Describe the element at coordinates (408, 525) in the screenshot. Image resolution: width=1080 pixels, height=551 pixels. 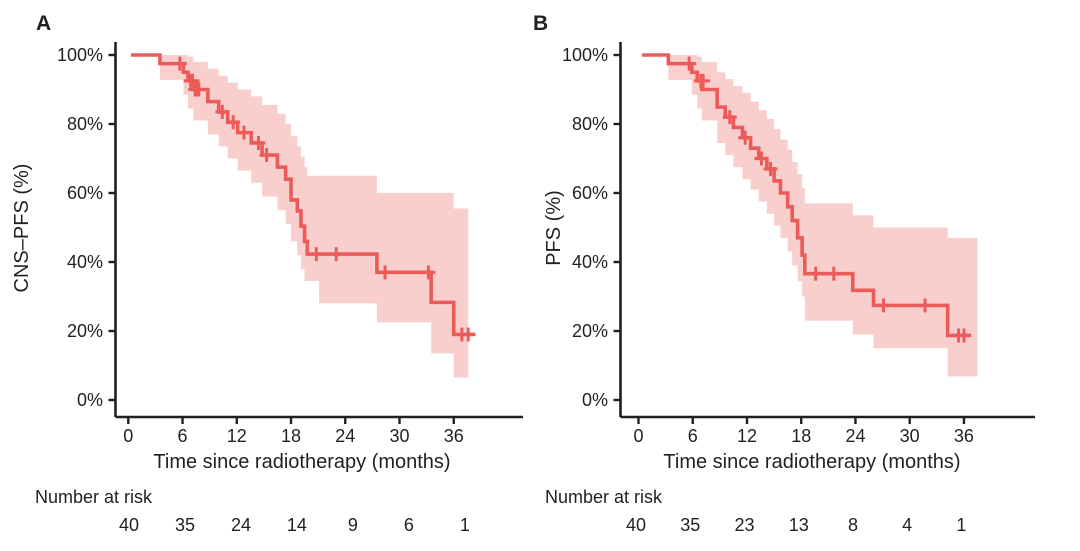
I see `risk-count-a: 6` at that location.